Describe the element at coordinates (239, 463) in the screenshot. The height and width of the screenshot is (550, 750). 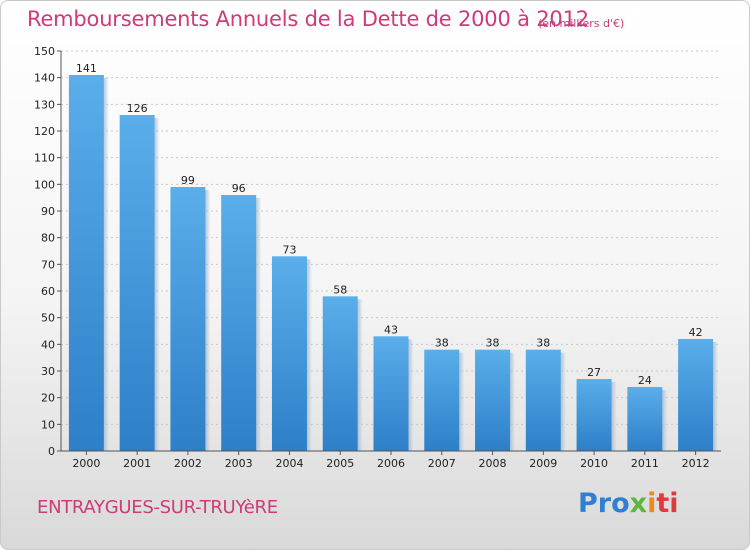
I see `x-tick-label: 2003` at that location.